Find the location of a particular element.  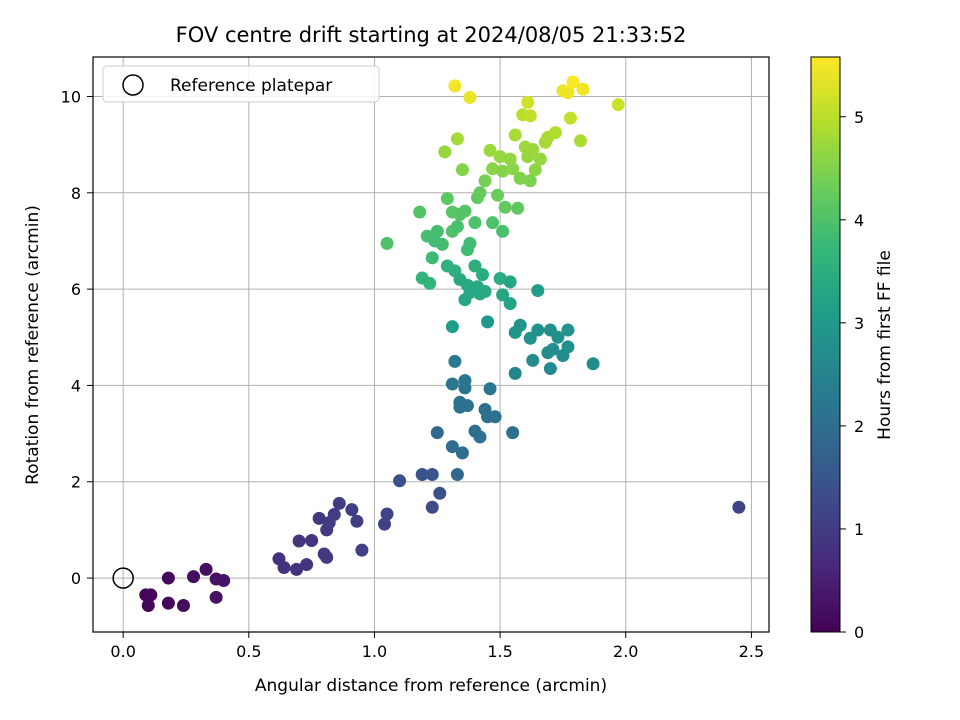

y-axis-label: Rotation from reference (arcmin) is located at coordinates (33, 345).